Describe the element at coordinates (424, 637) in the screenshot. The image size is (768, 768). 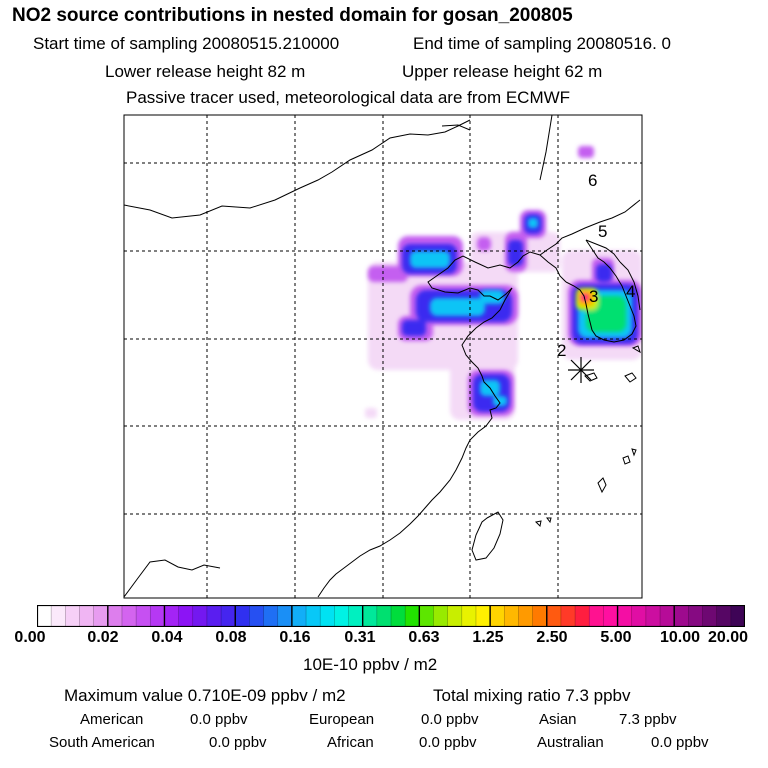
I see `colorbar-tick-6: 0.63` at that location.